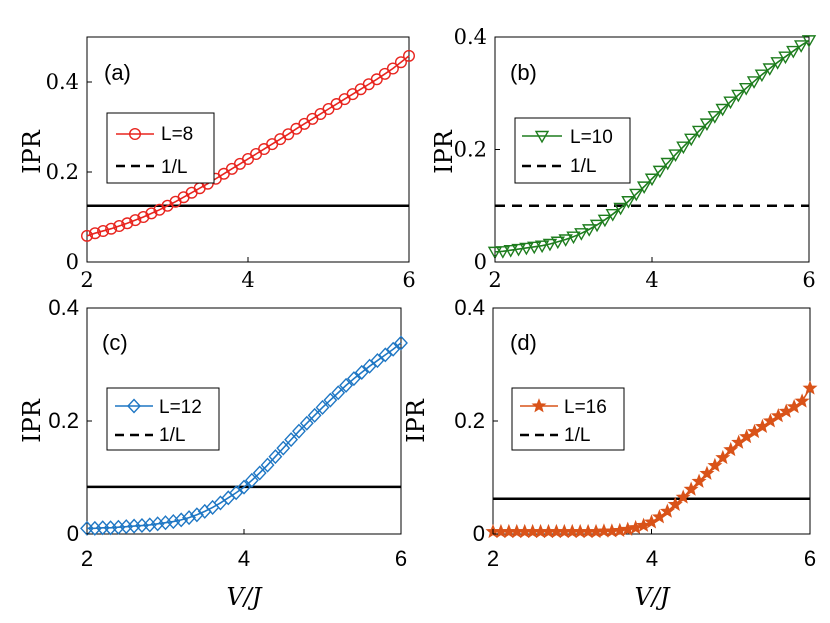 The height and width of the screenshot is (623, 830). What do you see at coordinates (523, 72) in the screenshot?
I see `panel-b-label: (b)` at bounding box center [523, 72].